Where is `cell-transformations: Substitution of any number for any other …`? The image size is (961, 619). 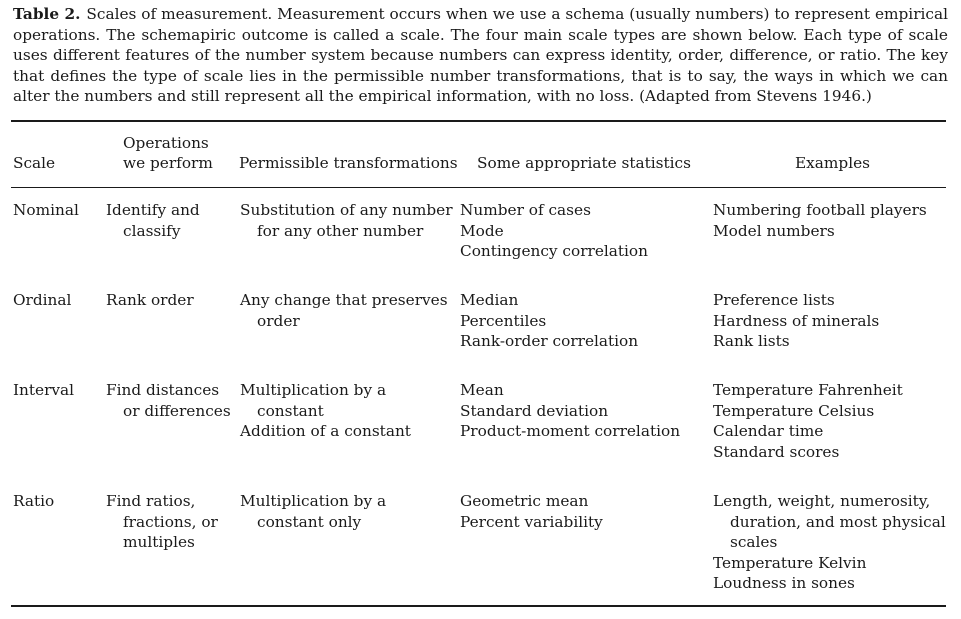
cell-transformations: Substitution of any number for any other … is located at coordinates (346, 220).